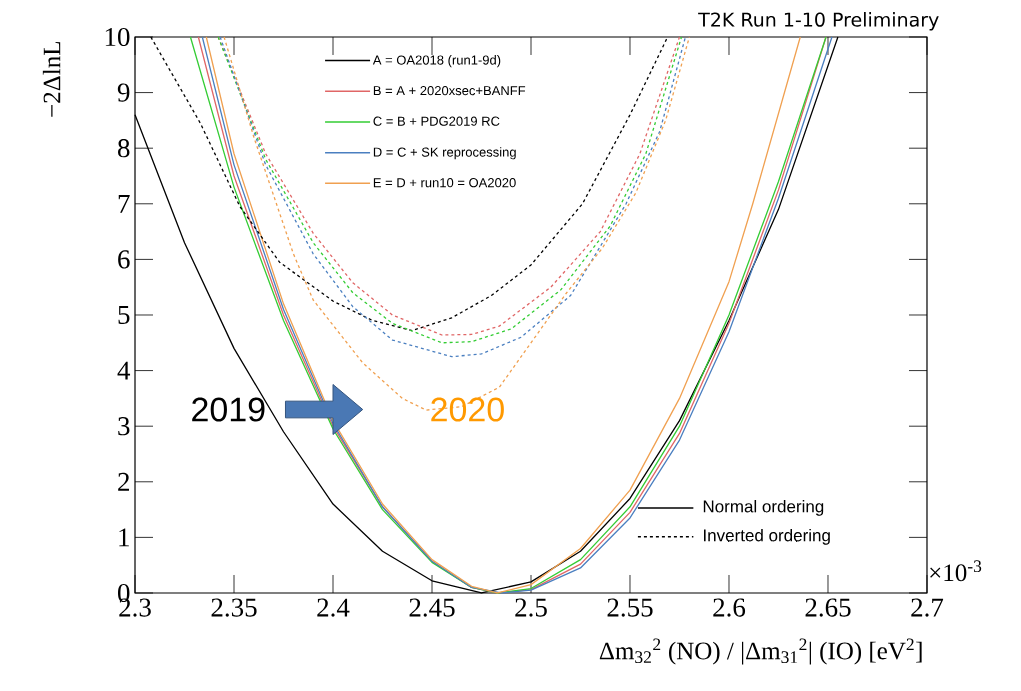 The width and height of the screenshot is (1021, 691). I want to click on y-tick-label: 4, so click(124, 370).